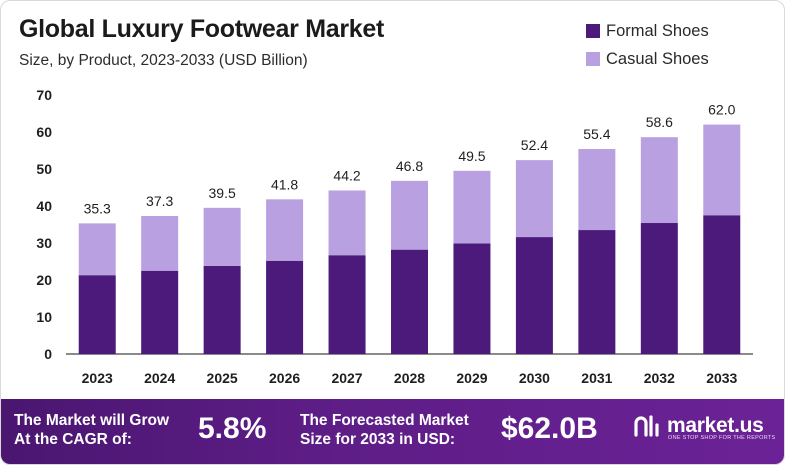  What do you see at coordinates (657, 58) in the screenshot?
I see `legend-label-casual: Casual Shoes` at bounding box center [657, 58].